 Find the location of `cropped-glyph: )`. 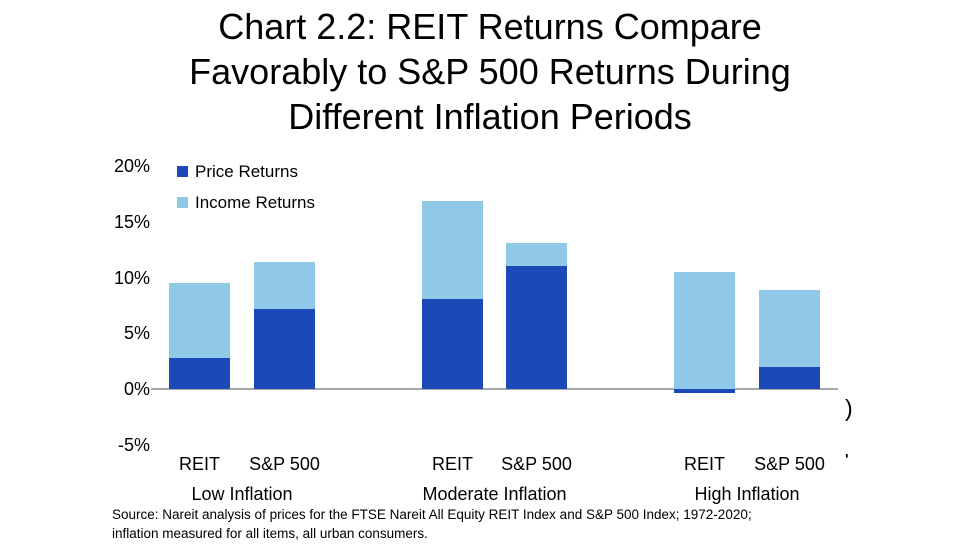

cropped-glyph: ) is located at coordinates (849, 408).